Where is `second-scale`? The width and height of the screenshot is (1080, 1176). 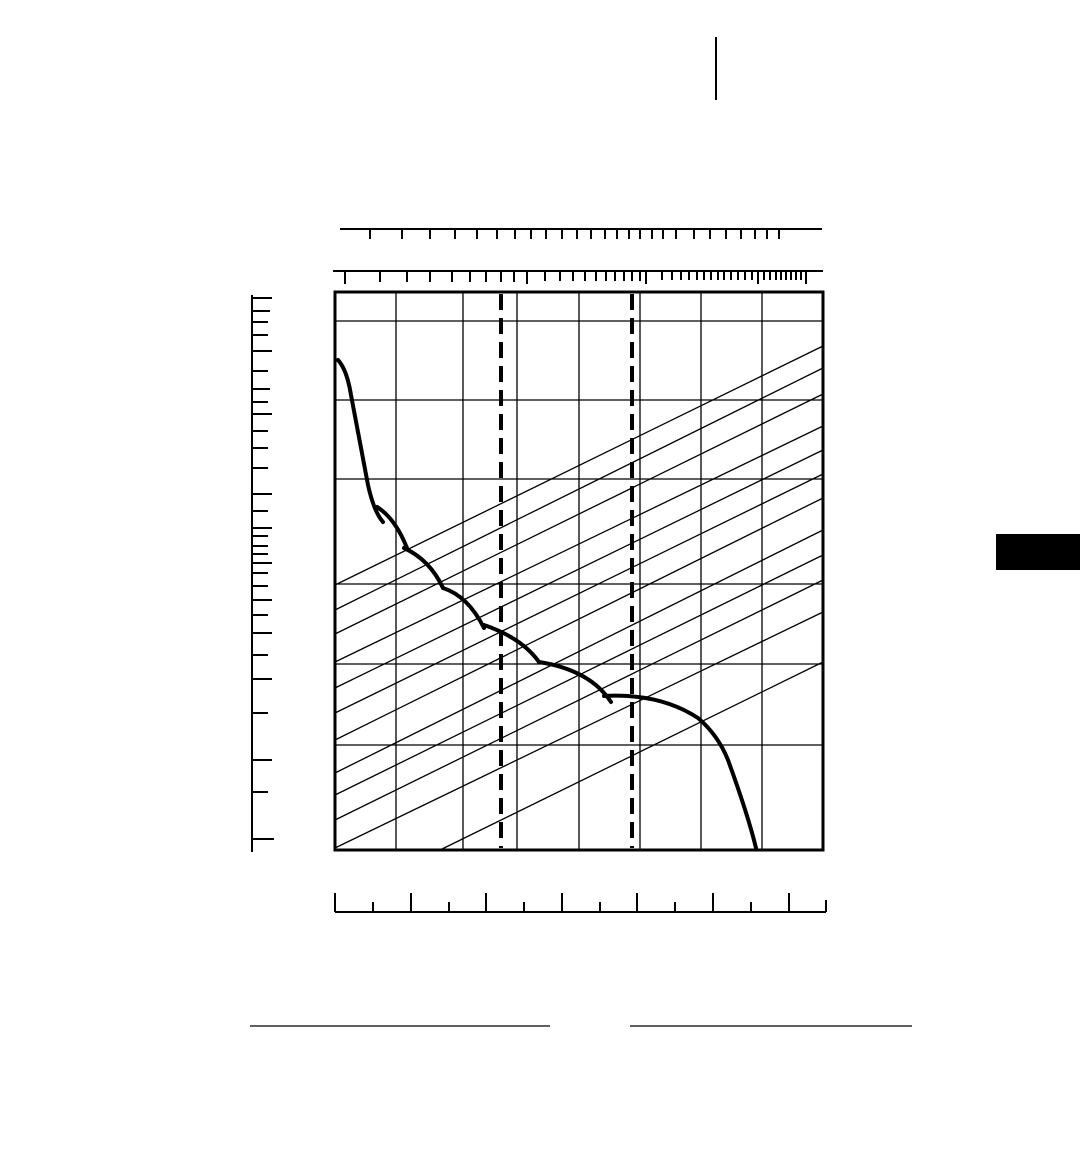 second-scale is located at coordinates (578, 277).